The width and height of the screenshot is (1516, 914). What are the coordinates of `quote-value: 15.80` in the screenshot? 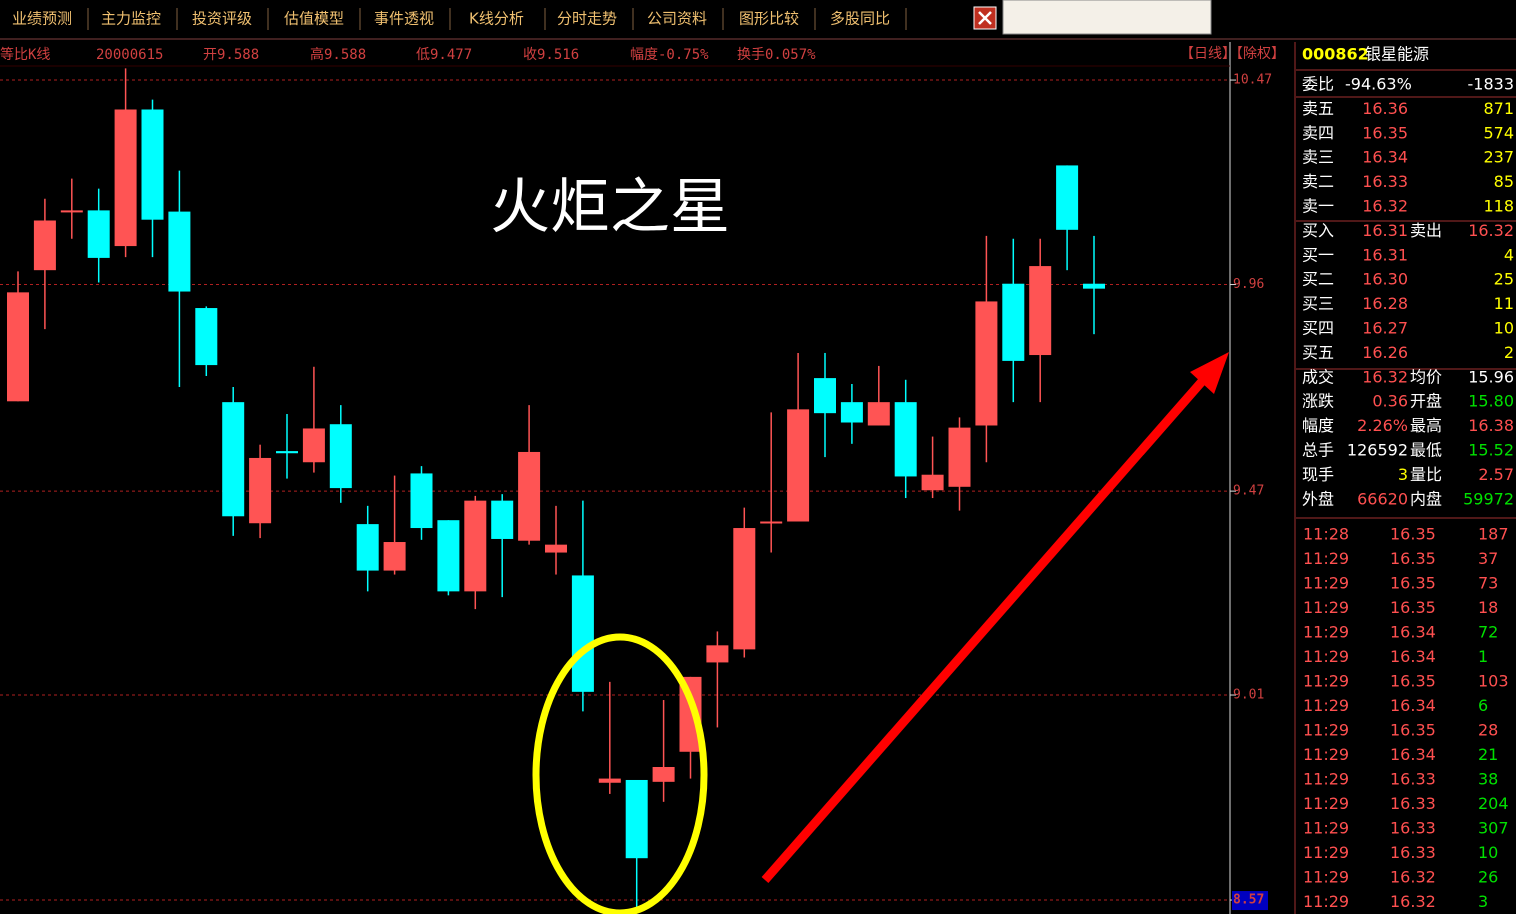 It's located at (1491, 401).